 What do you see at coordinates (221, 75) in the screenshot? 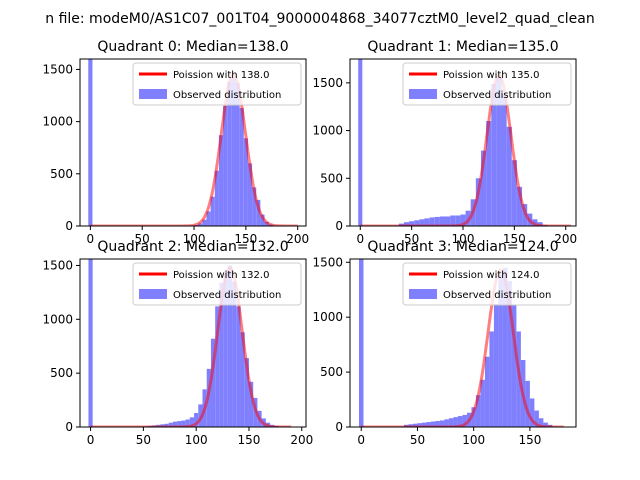
I see `legend-curve-label: Poission with 138.0` at bounding box center [221, 75].